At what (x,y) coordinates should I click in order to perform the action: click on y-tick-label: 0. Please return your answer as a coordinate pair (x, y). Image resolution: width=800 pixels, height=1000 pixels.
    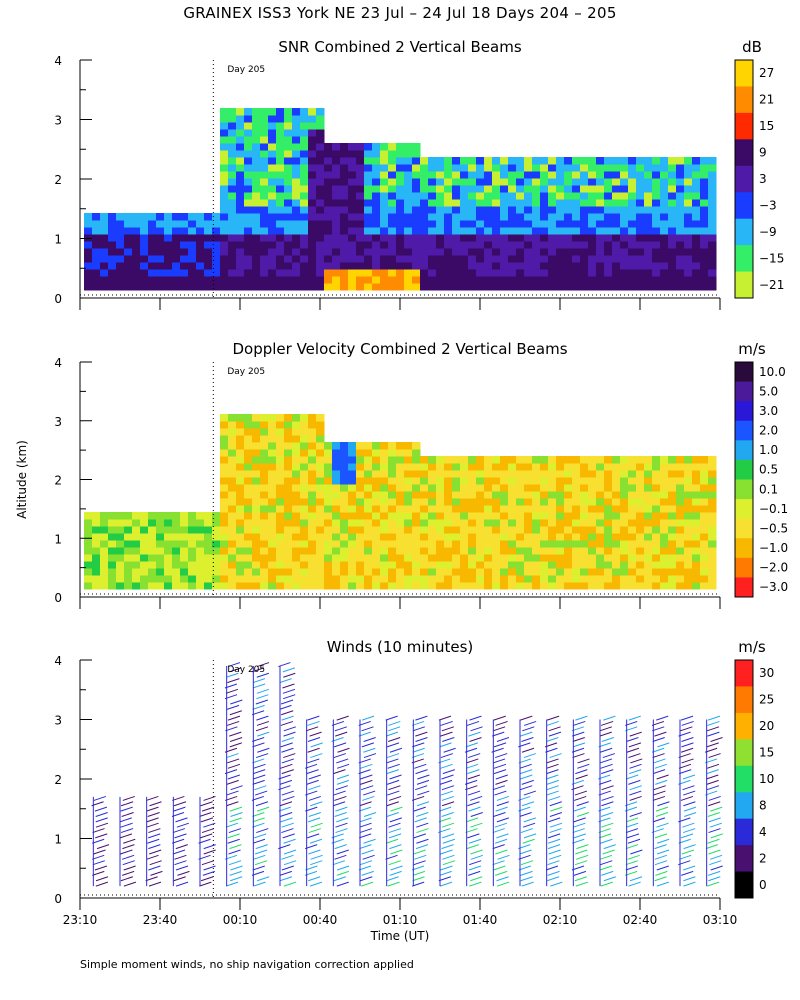
    Looking at the image, I should click on (58, 598).